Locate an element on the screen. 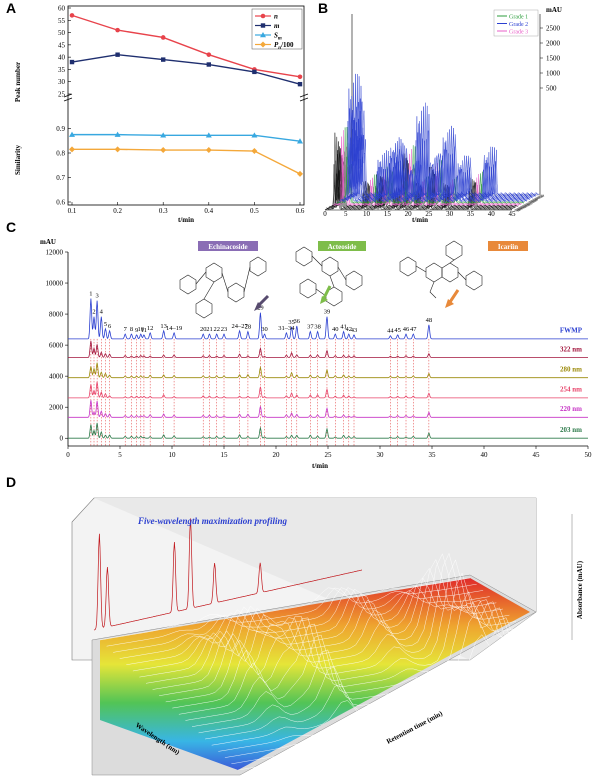 This screenshot has width=603, height=783. sample-label: S16 is located at coordinates (530, 203).